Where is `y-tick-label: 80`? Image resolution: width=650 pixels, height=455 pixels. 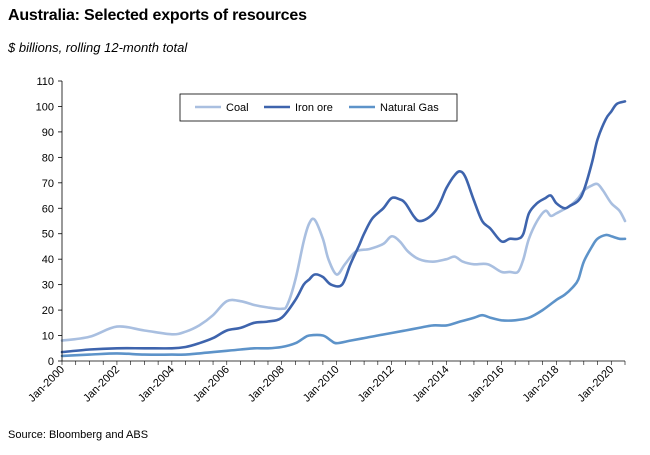
y-tick-label: 80 is located at coordinates (48, 158).